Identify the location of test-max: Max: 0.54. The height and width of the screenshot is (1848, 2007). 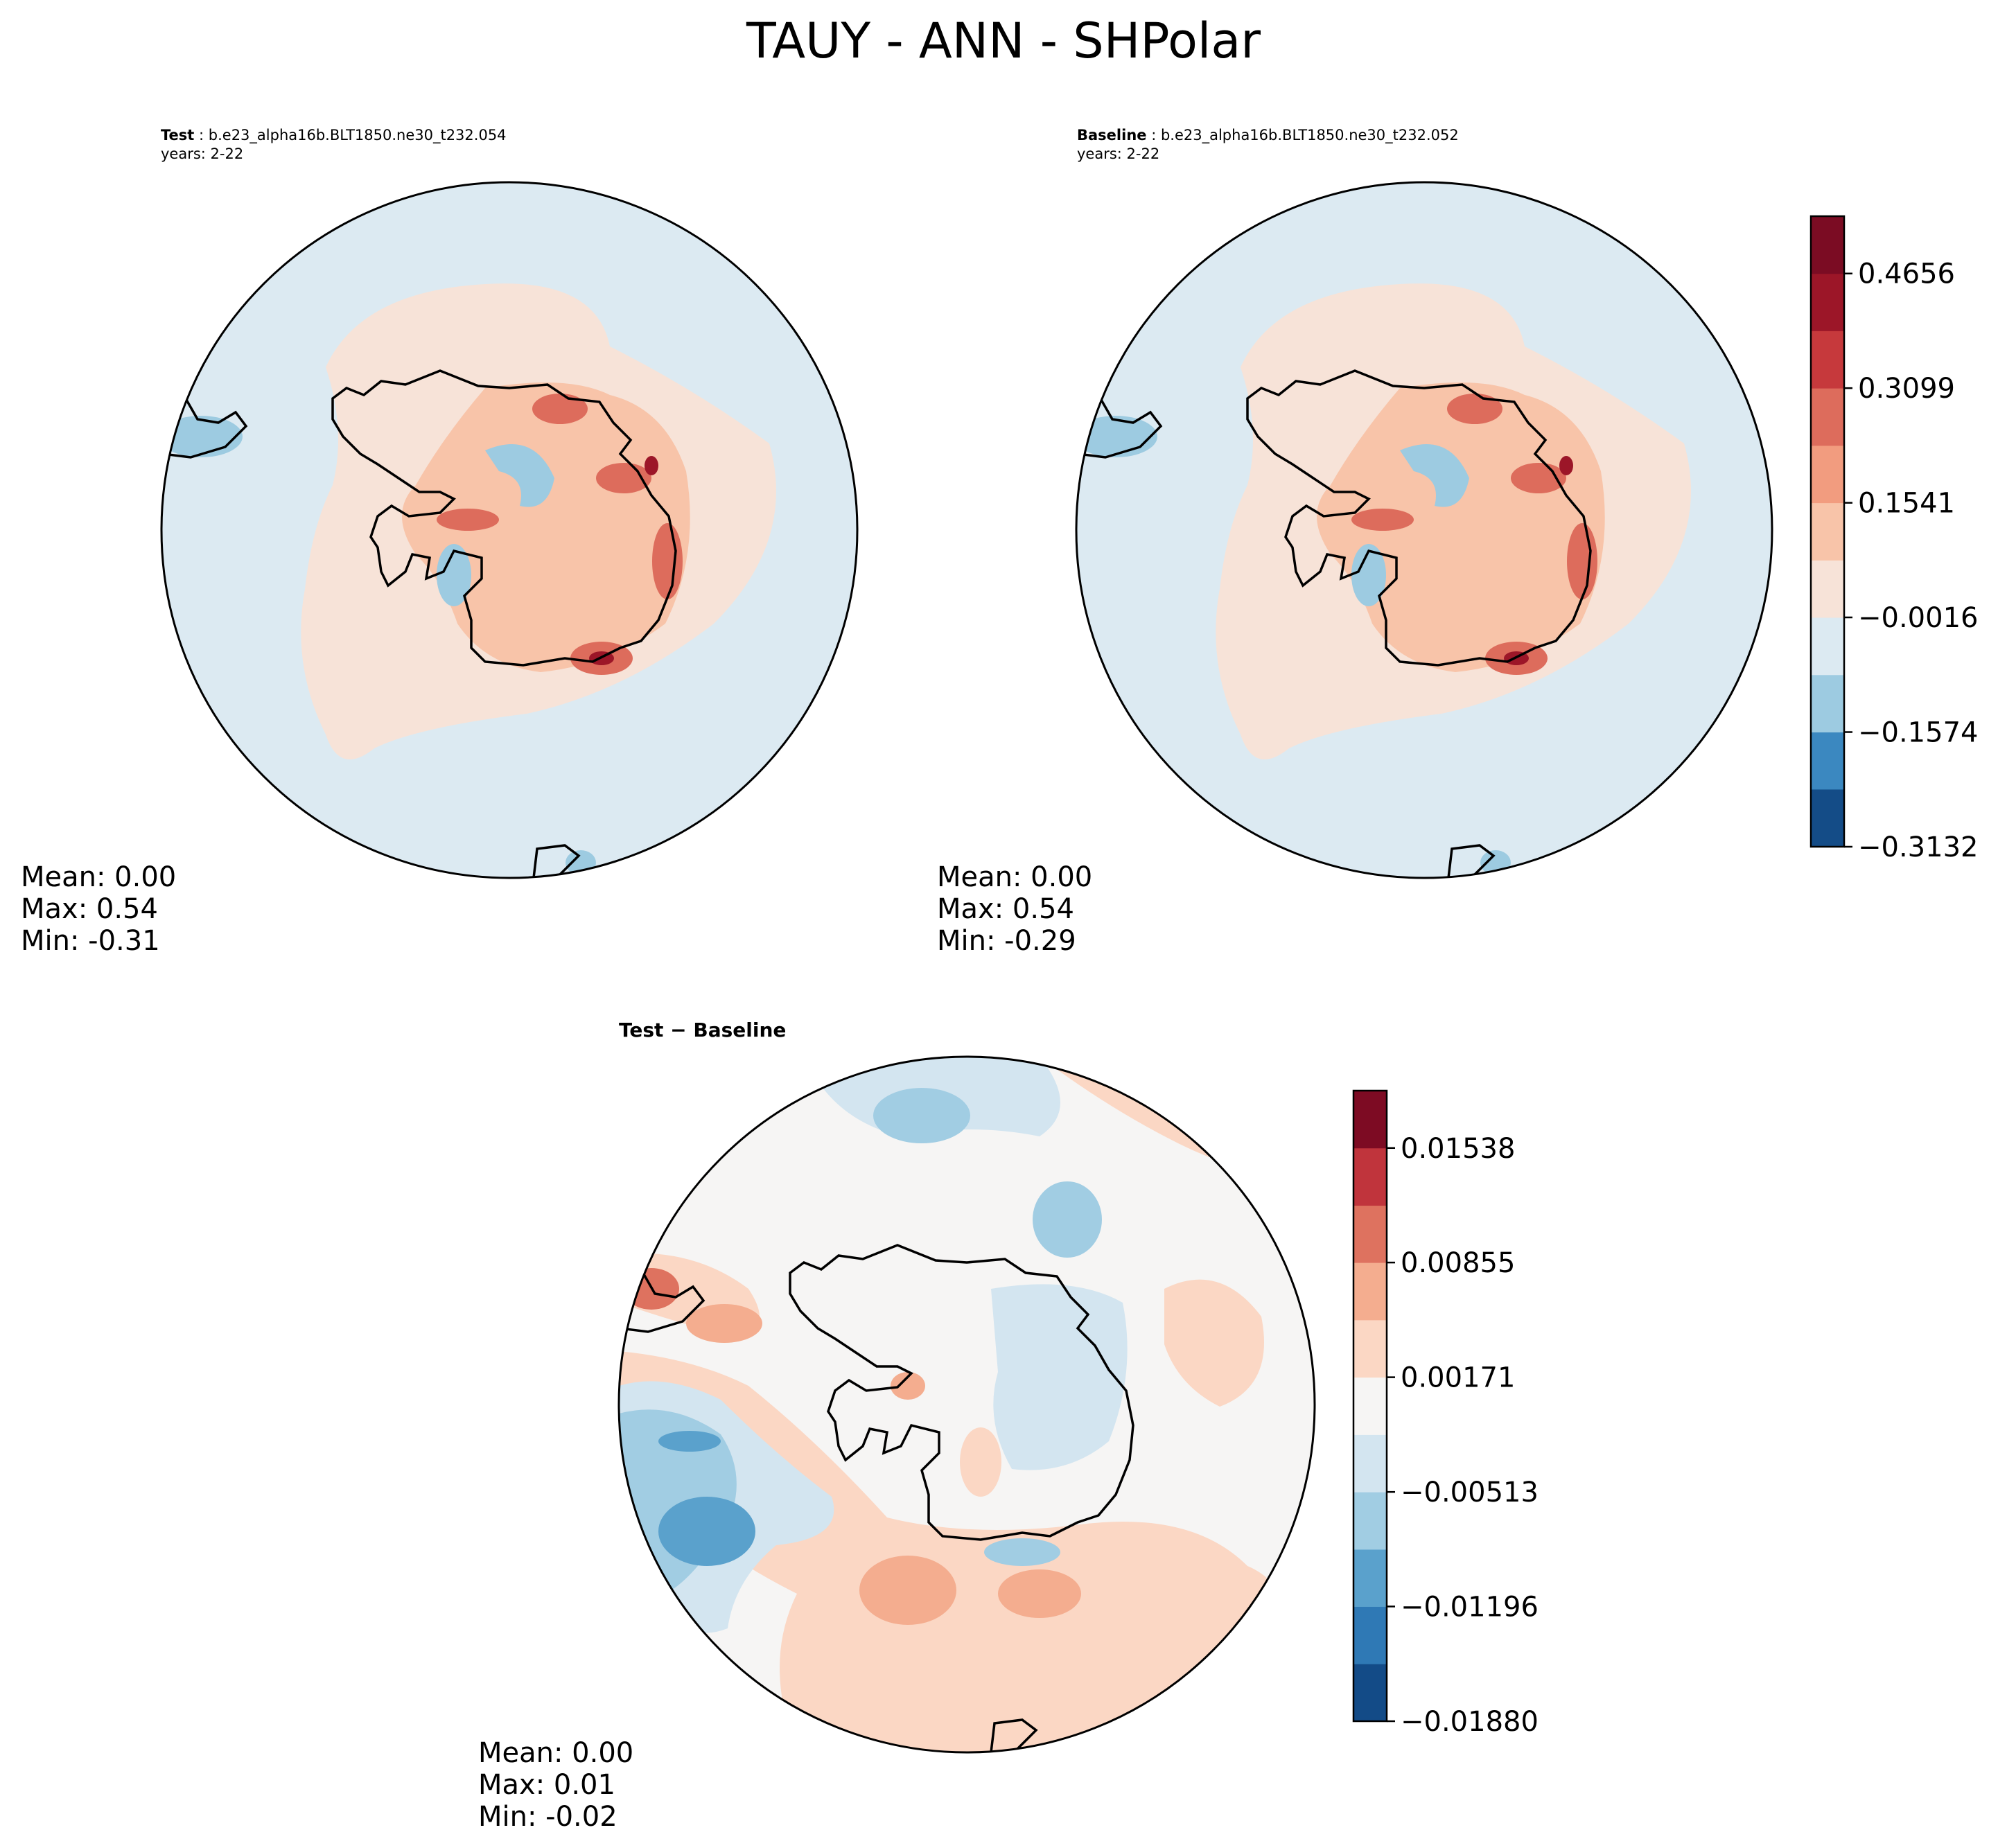
(89, 909).